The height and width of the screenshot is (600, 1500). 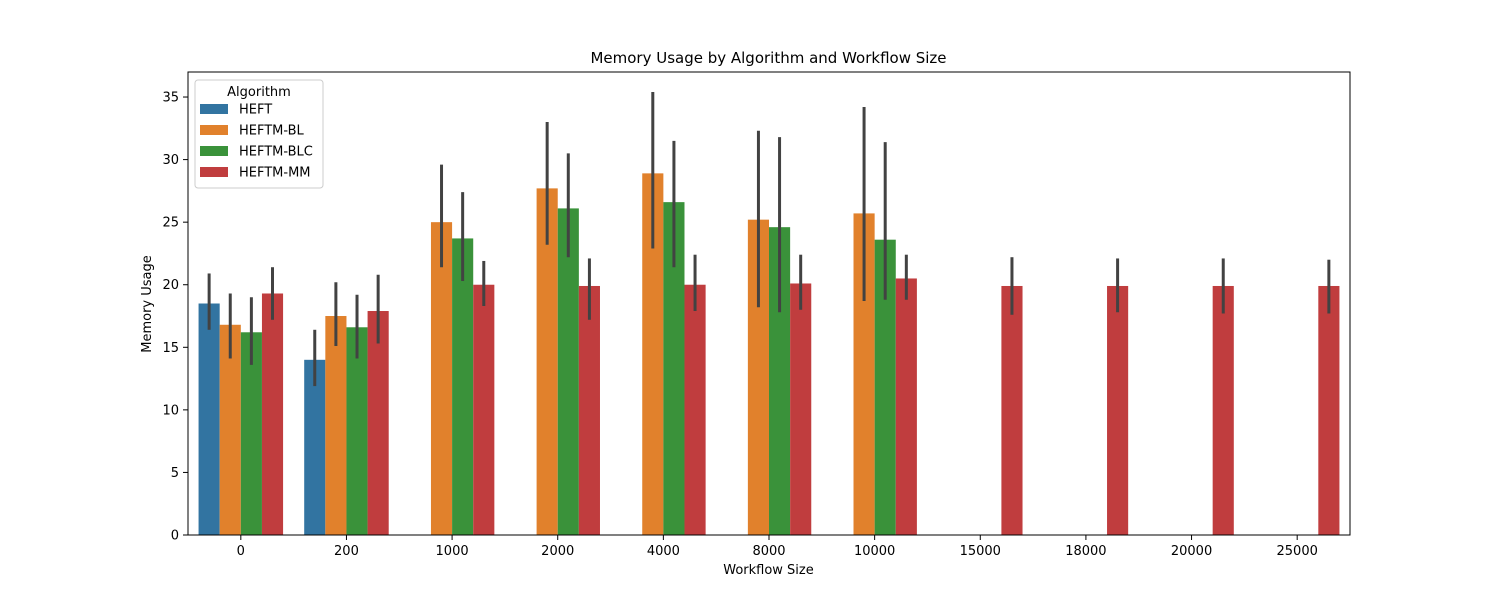 What do you see at coordinates (170, 410) in the screenshot?
I see `y-tick-label-10: 10` at bounding box center [170, 410].